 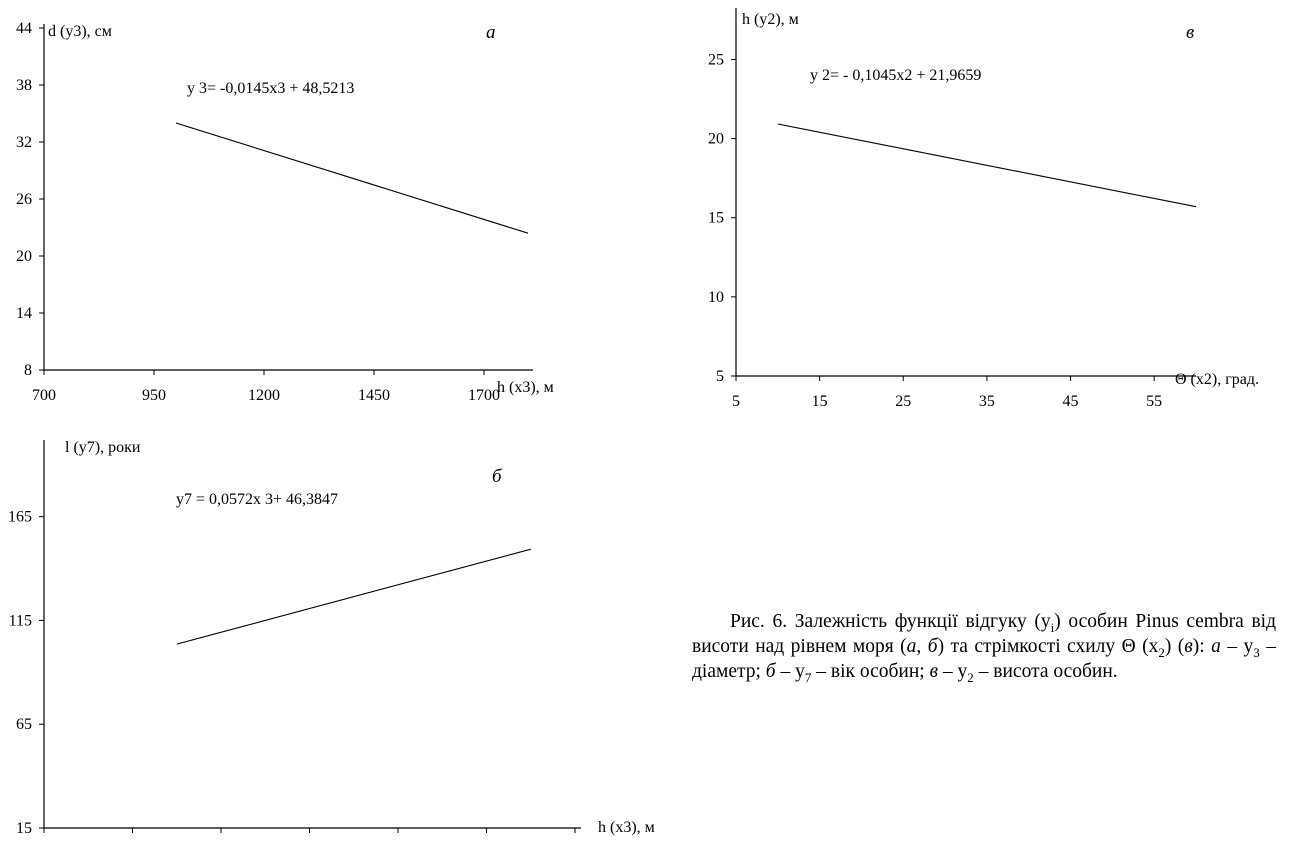 I want to click on chart-v-y-tick-label: 10, so click(x=716, y=297).